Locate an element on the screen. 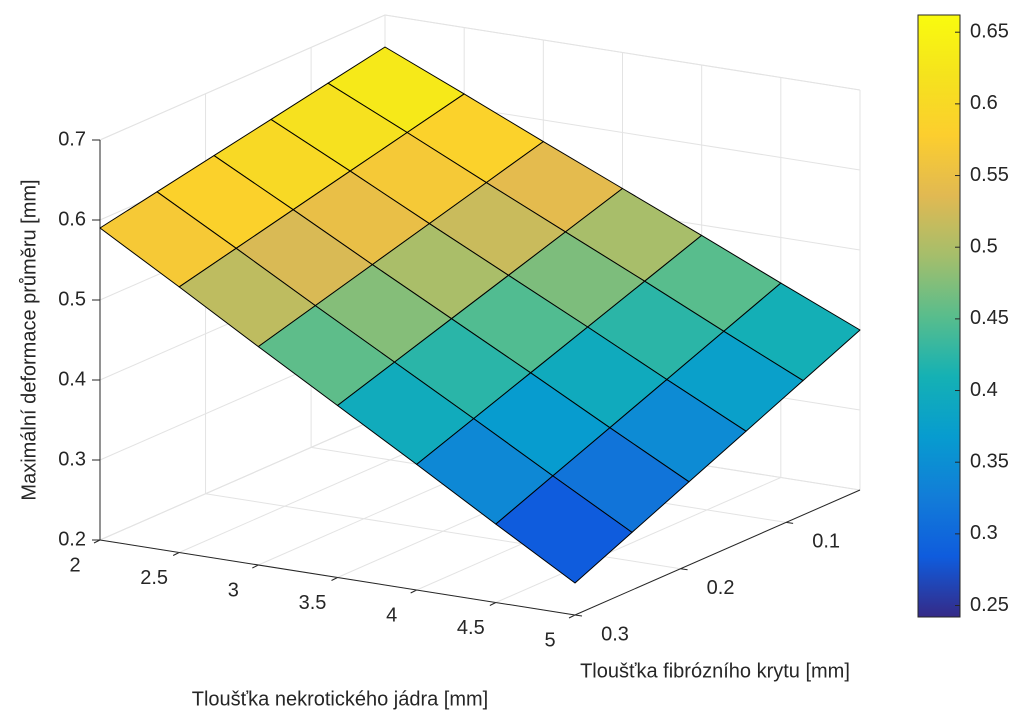  x-tick-label: 2 is located at coordinates (74, 565).